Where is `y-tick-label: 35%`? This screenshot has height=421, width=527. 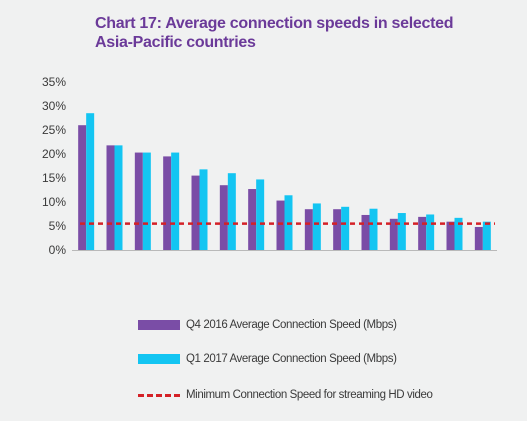 y-tick-label: 35% is located at coordinates (54, 82).